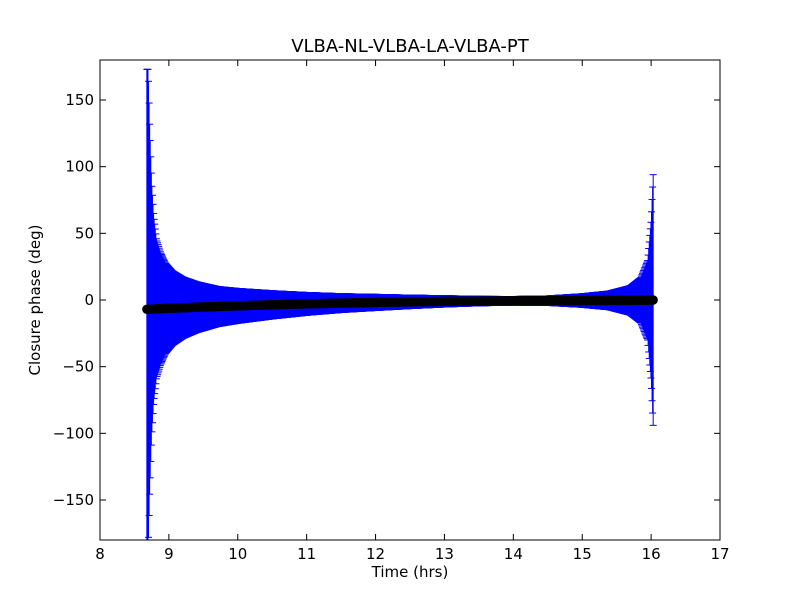  I want to click on y-tick-label: 50, so click(84, 233).